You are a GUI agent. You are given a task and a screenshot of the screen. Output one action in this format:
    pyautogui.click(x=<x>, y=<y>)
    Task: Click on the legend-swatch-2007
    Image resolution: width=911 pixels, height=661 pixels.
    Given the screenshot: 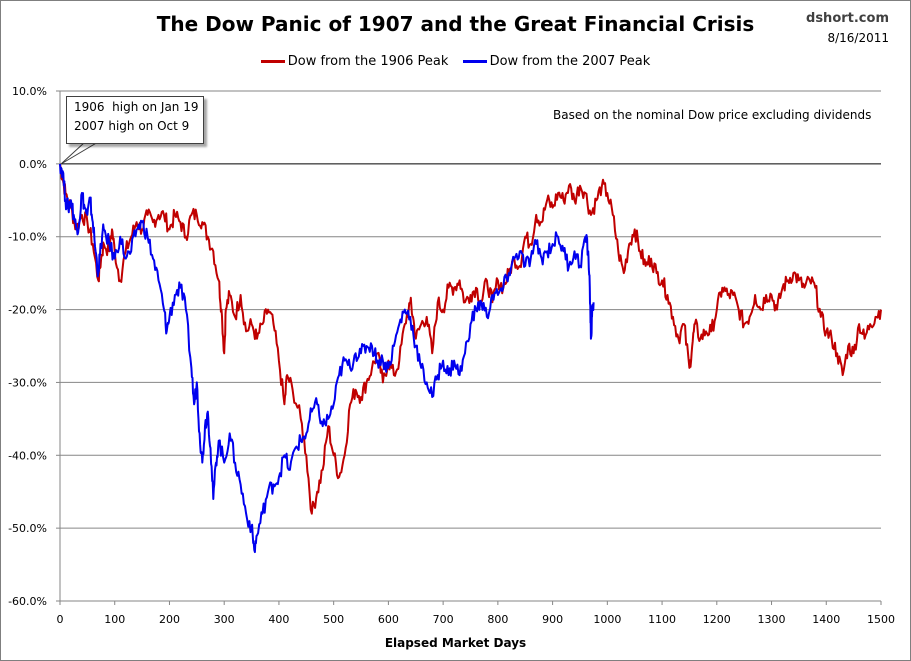 What is the action you would take?
    pyautogui.click(x=474, y=61)
    